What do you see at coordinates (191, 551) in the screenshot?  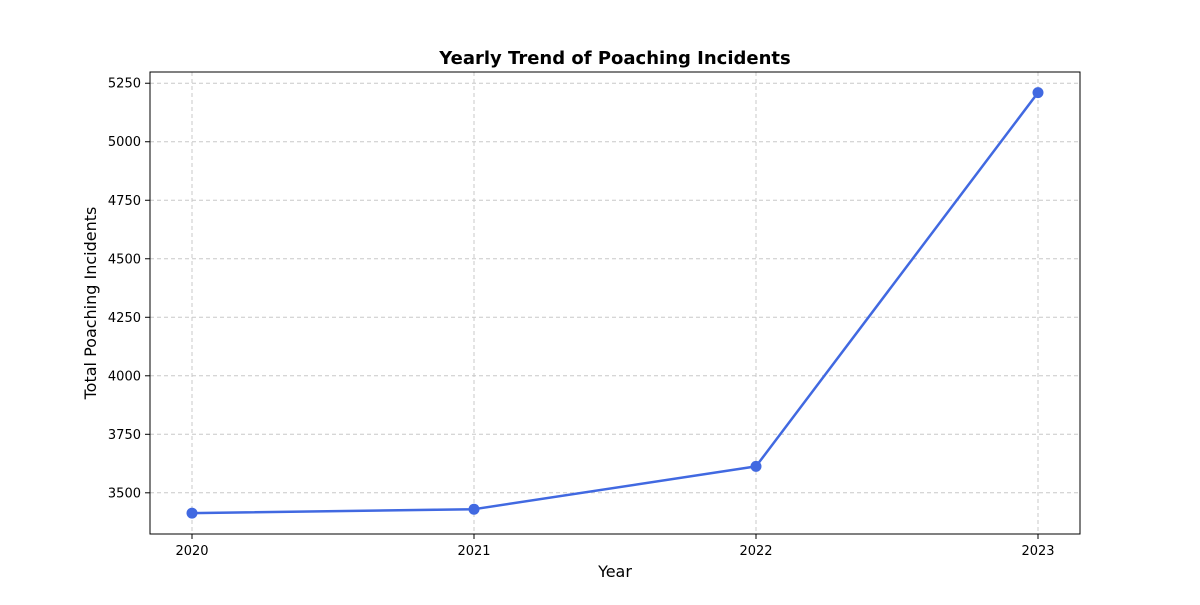 I see `x-tick-label: 2020` at bounding box center [191, 551].